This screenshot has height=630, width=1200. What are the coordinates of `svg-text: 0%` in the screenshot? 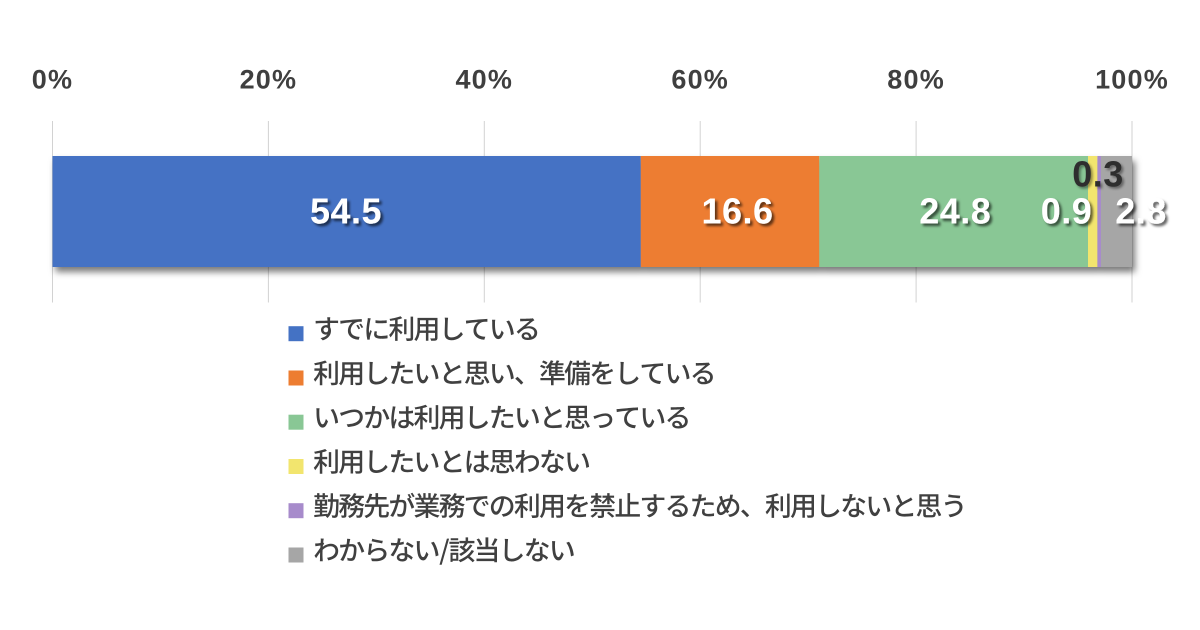 It's located at (52, 80).